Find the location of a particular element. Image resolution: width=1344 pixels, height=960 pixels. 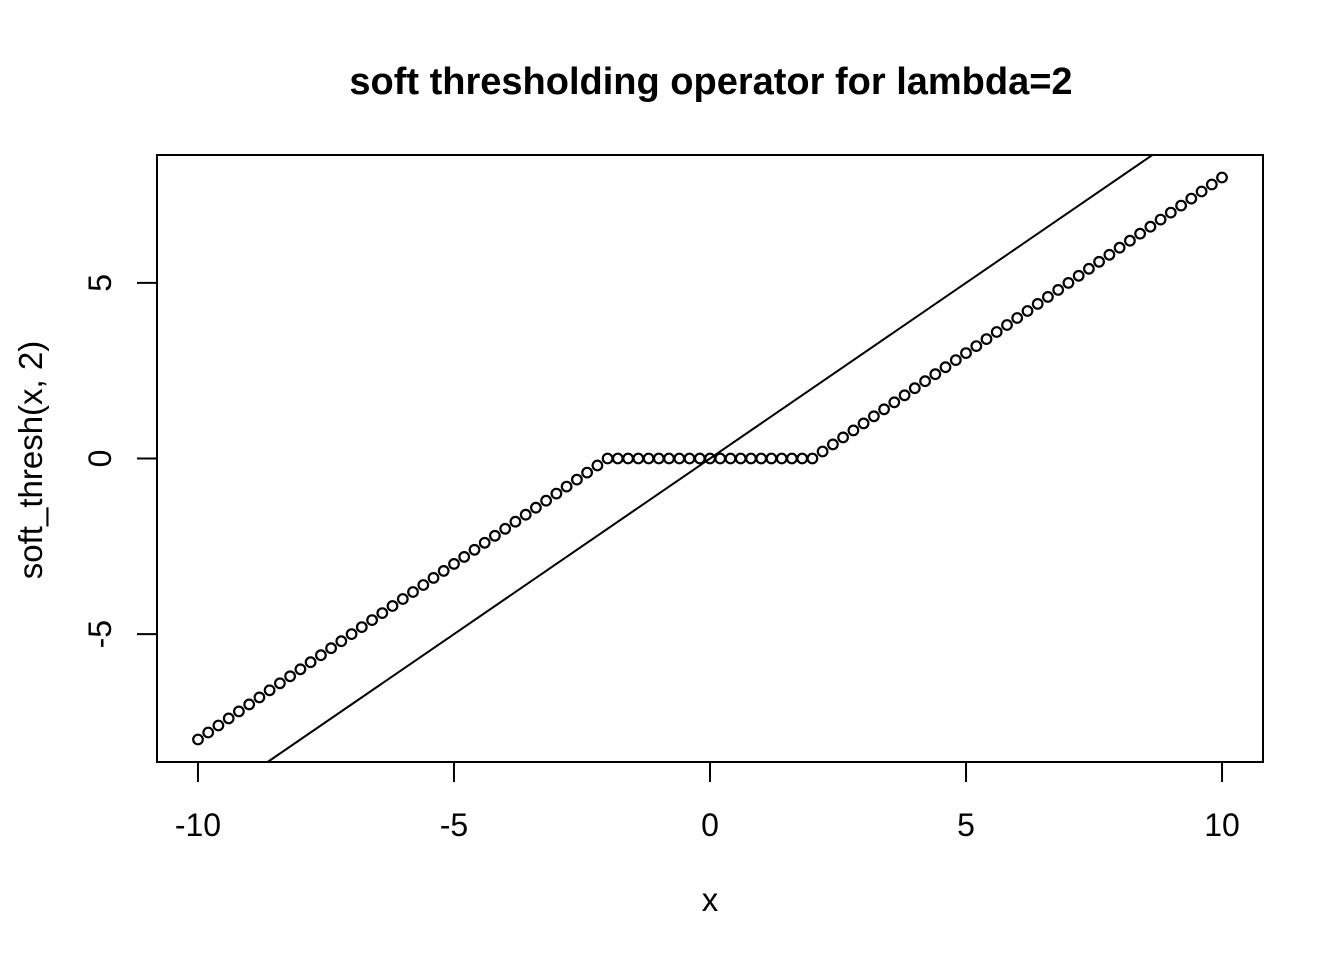

x-axis-tick-label: -10 is located at coordinates (198, 825).